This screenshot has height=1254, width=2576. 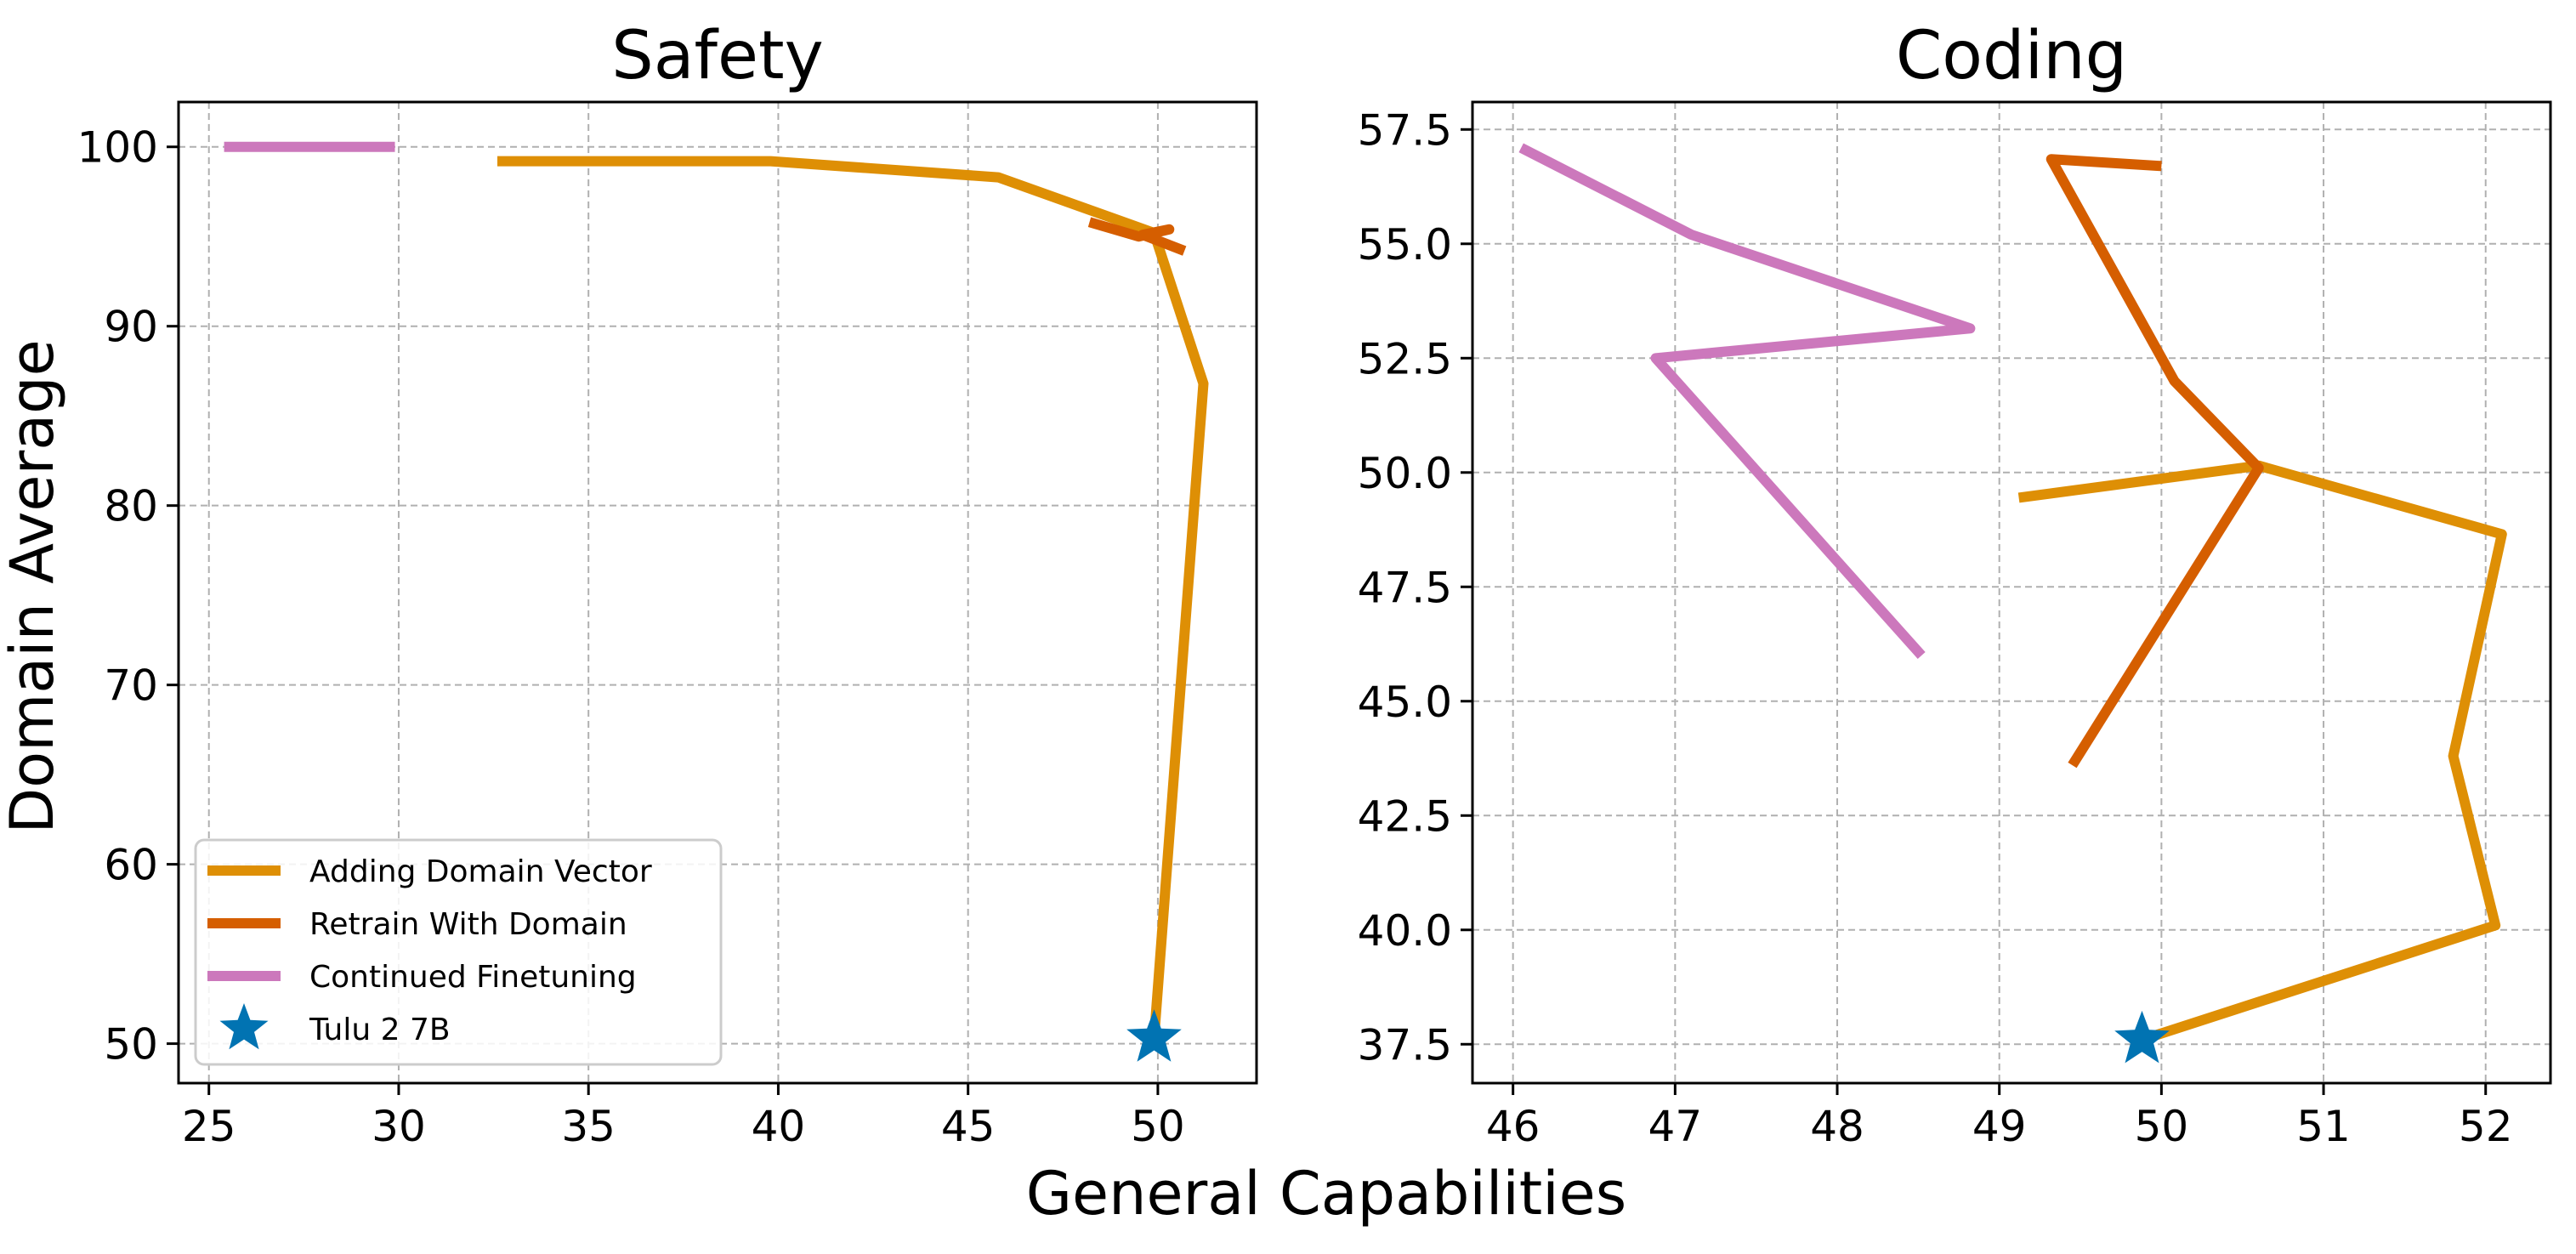 I want to click on x-tick-label: 49, so click(x=2000, y=1126).